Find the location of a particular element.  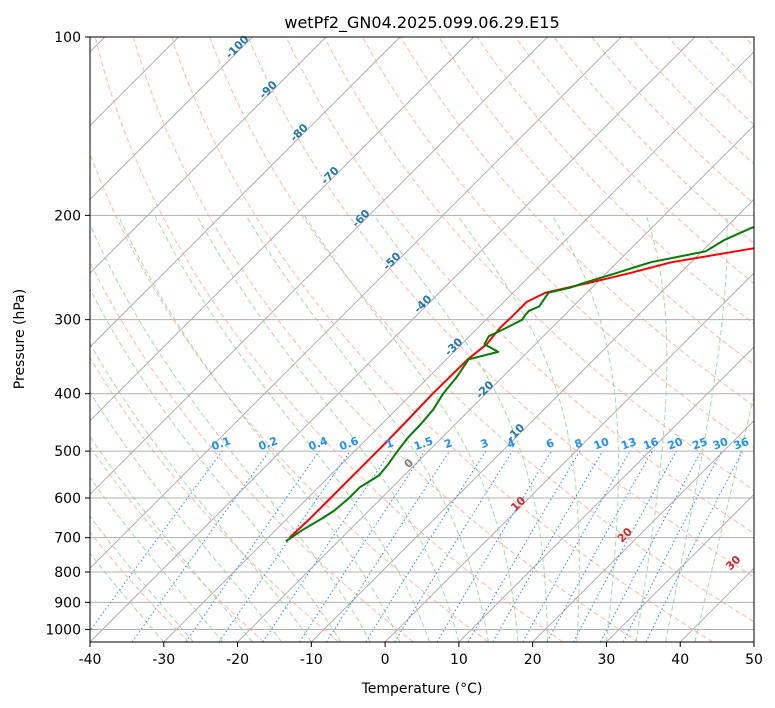

mixing-ratio-label: 30 is located at coordinates (720, 444).